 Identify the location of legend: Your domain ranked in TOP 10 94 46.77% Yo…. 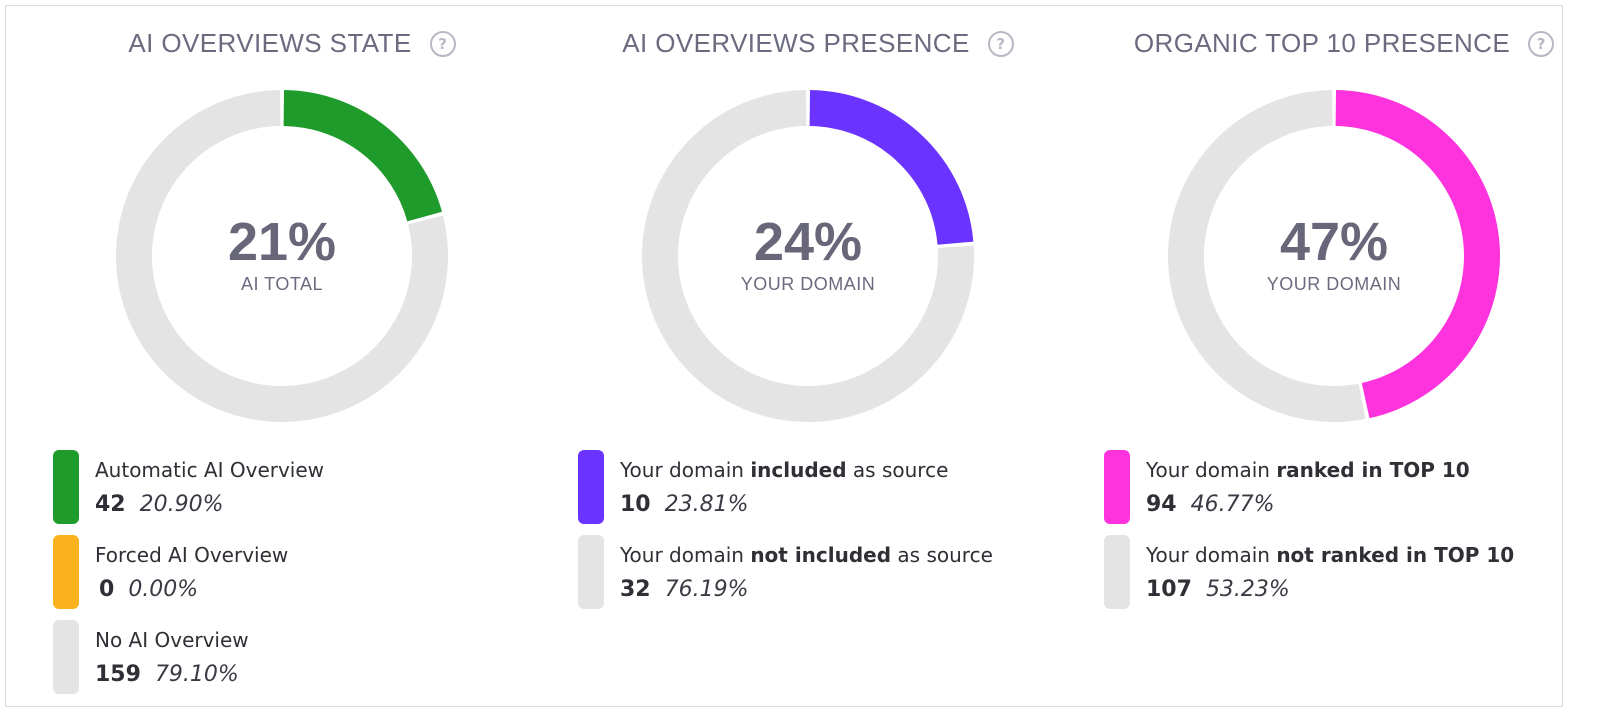
(1344, 535).